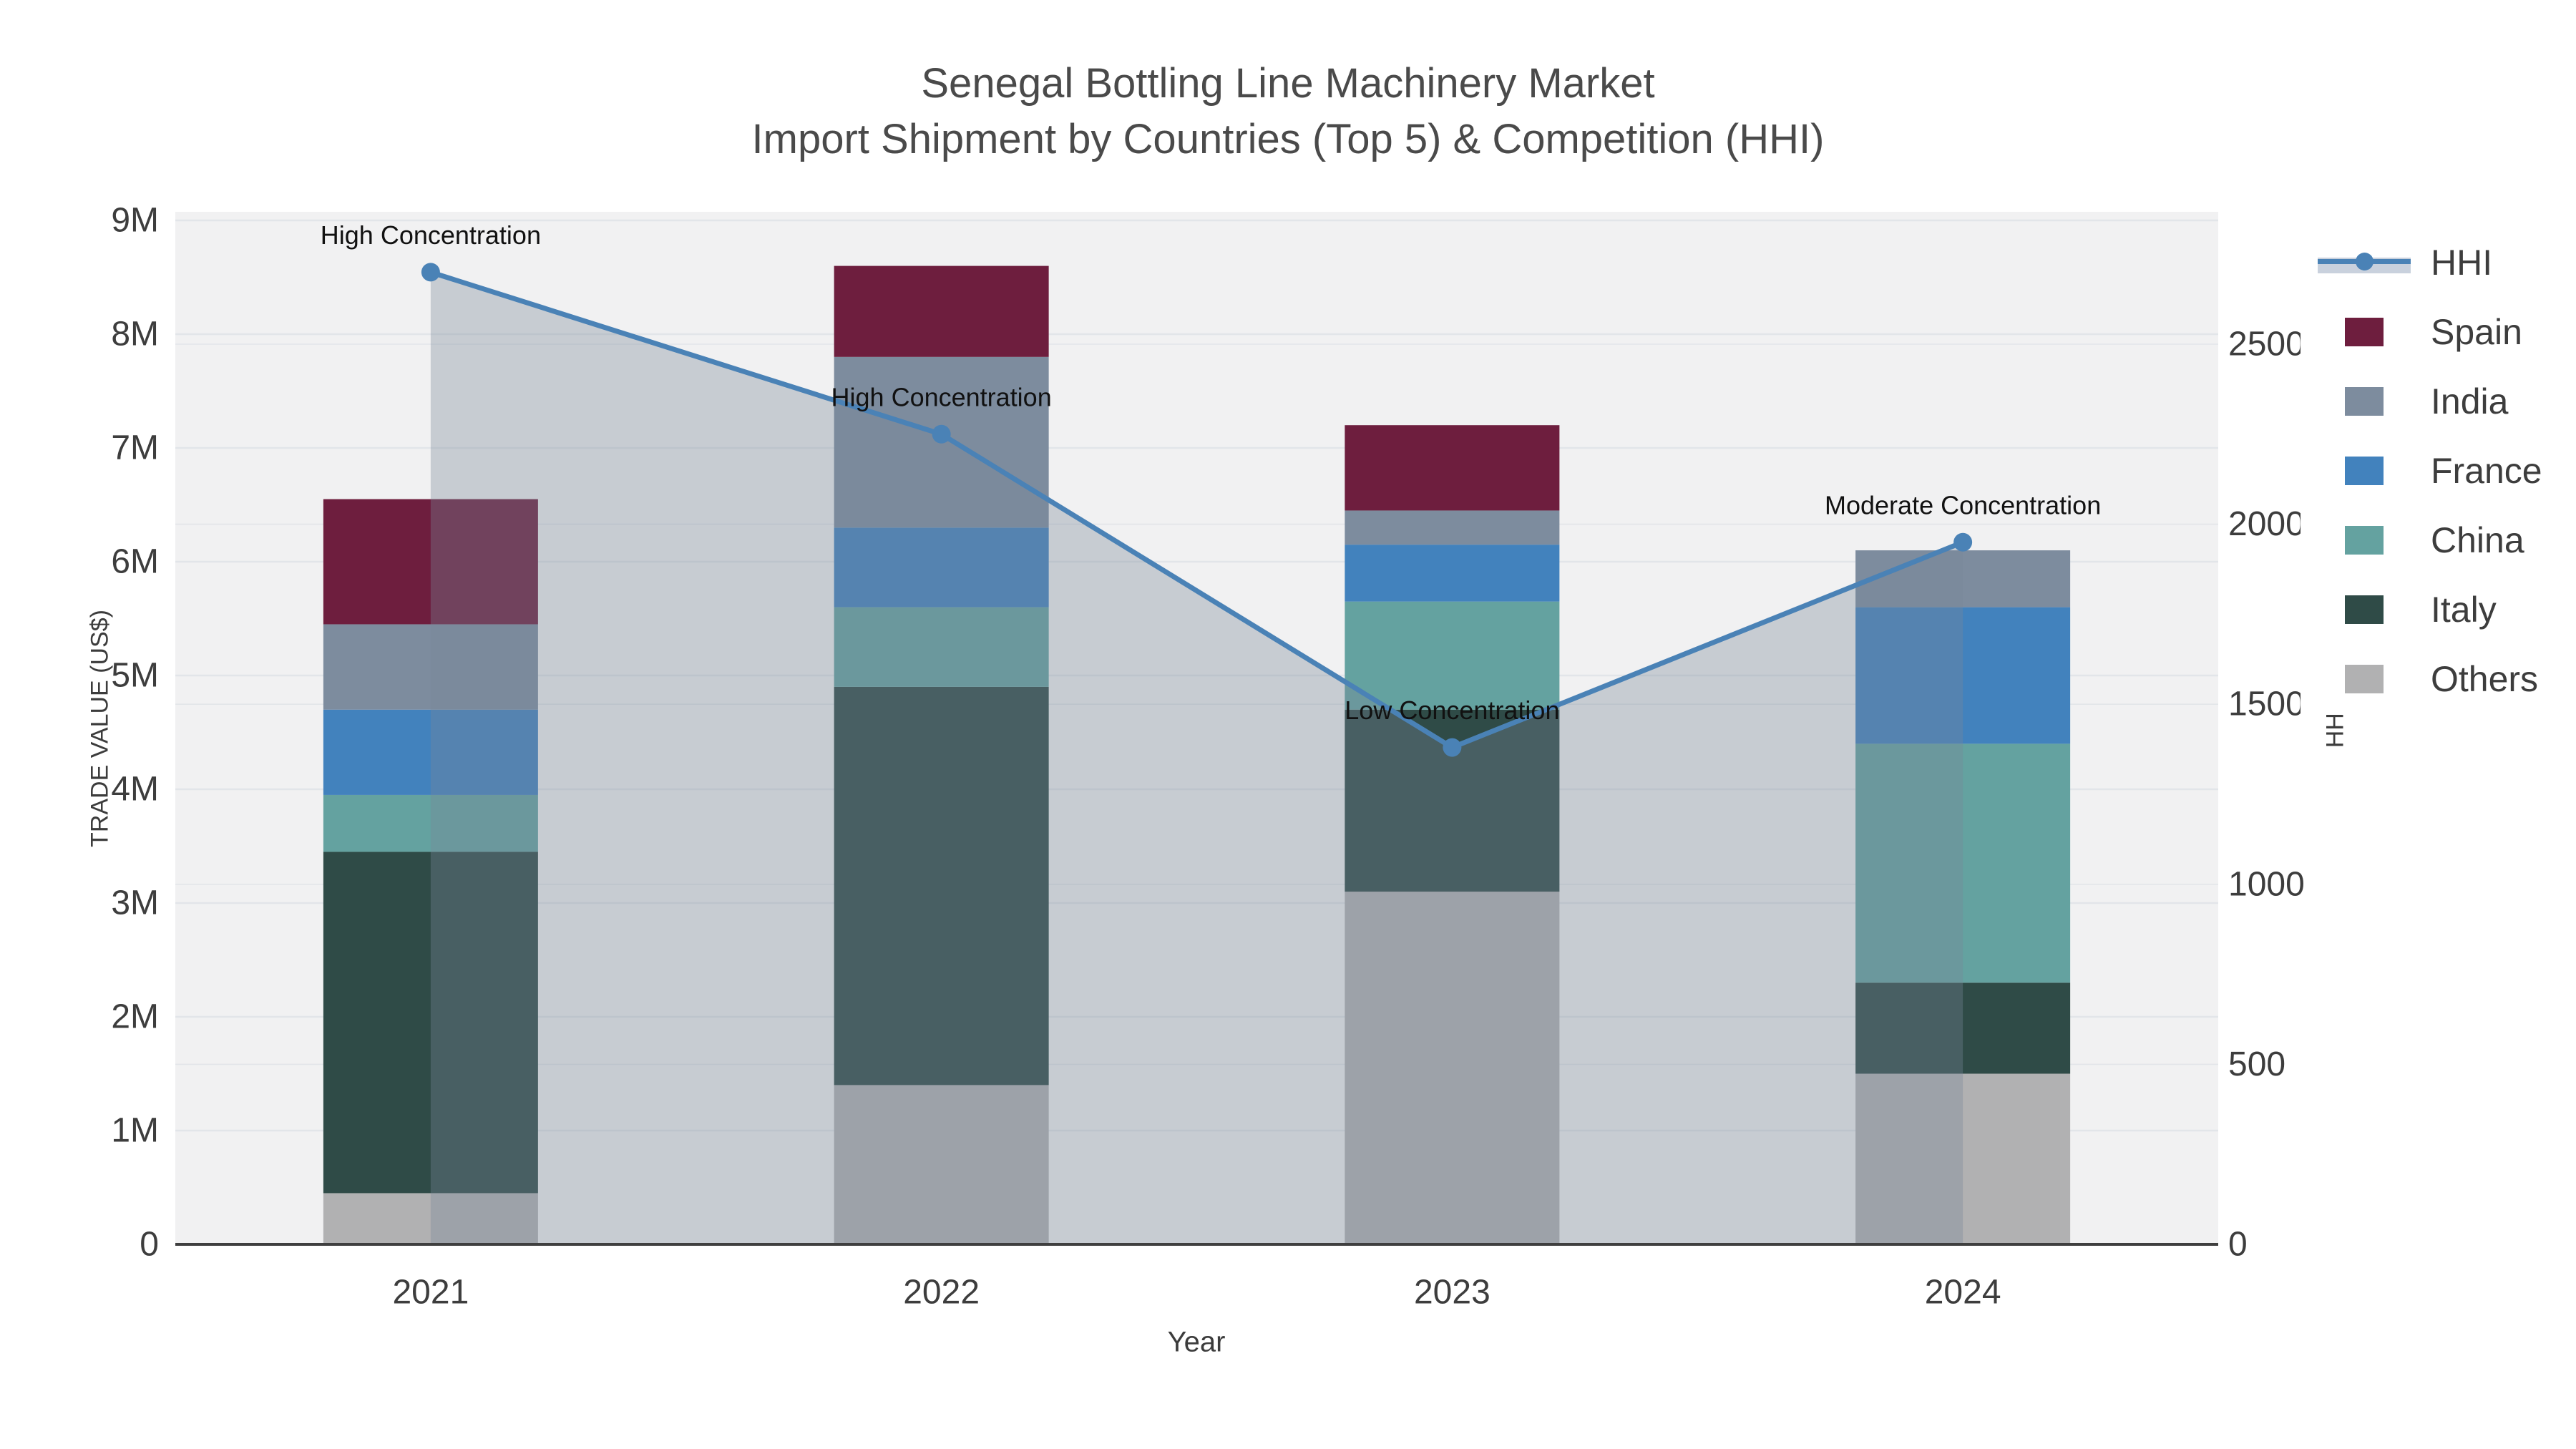 Image resolution: width=2576 pixels, height=1449 pixels. I want to click on bar-segment-2021-france, so click(430, 752).